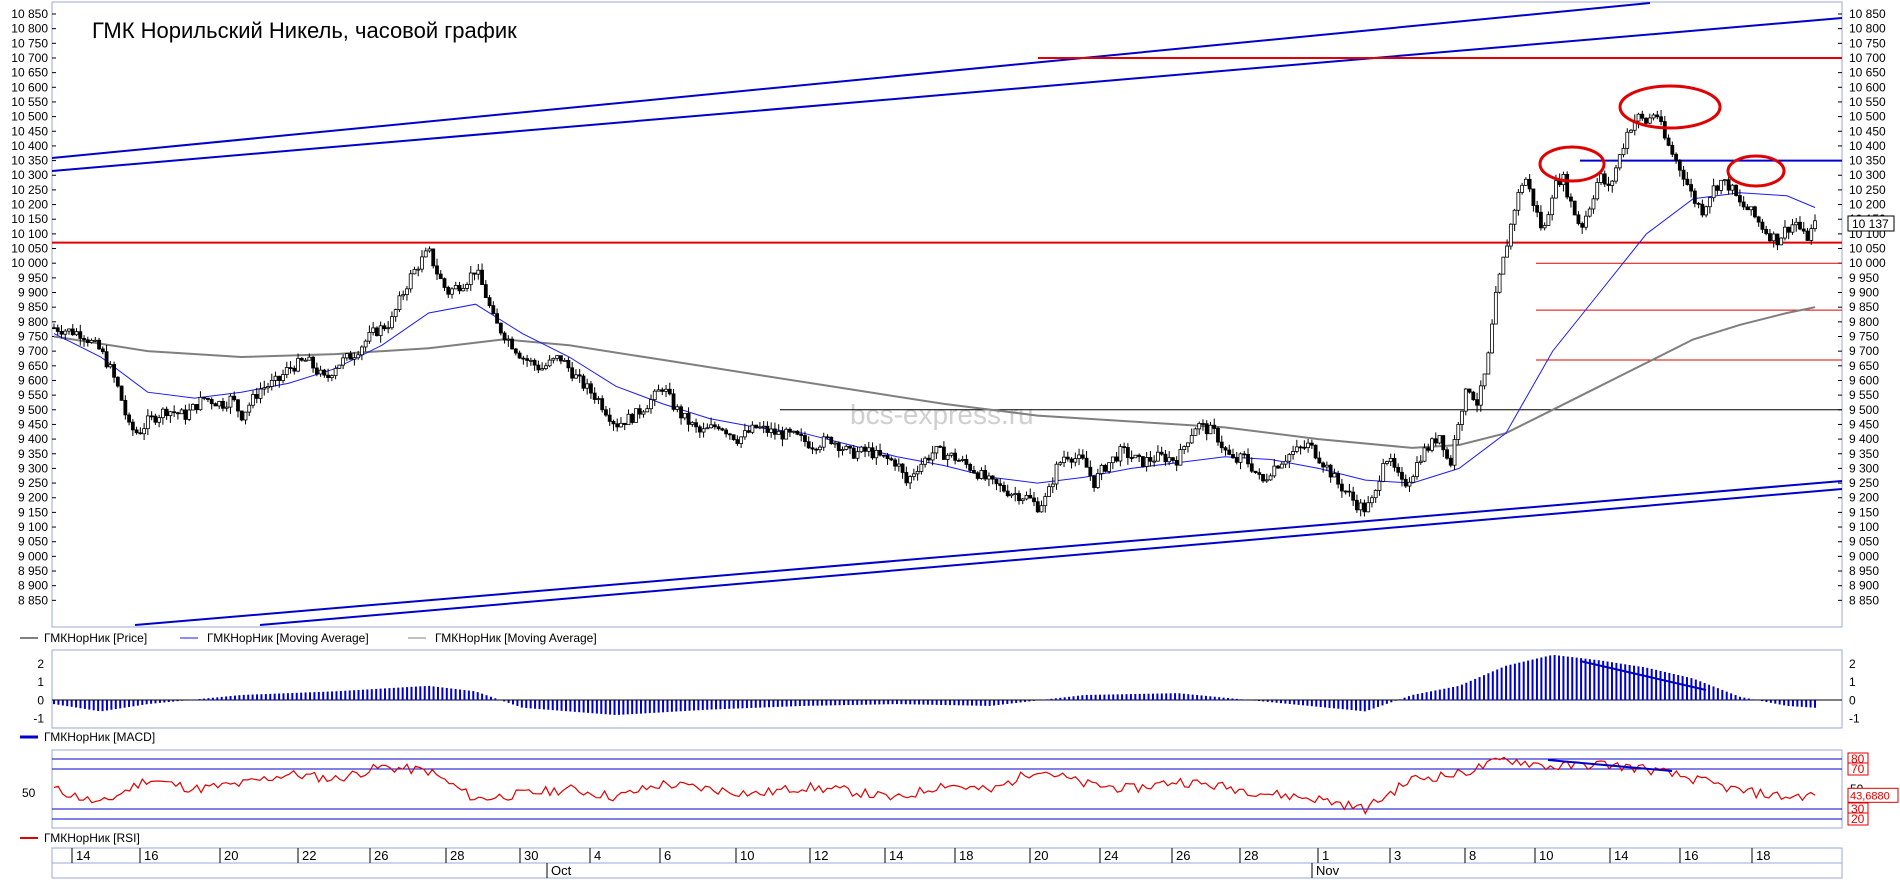 The height and width of the screenshot is (880, 1900). Describe the element at coordinates (1858, 769) in the screenshot. I see `rsi-level-label: 70` at that location.